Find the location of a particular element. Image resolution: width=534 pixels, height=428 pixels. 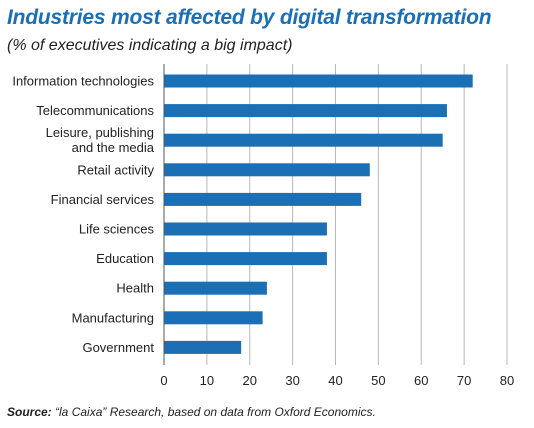

category-label: Leisure, publishing and the media is located at coordinates (100, 140).